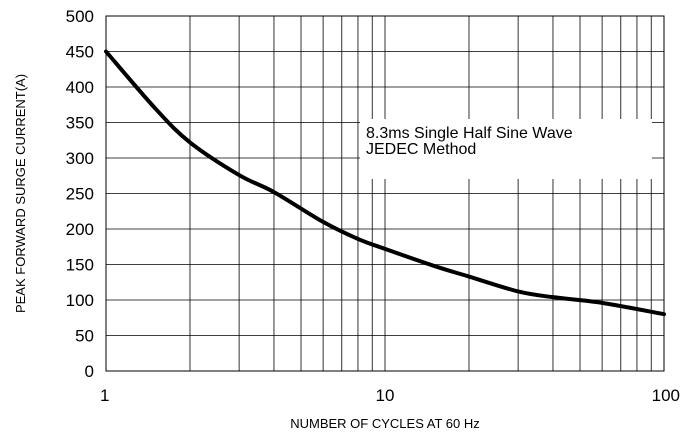 This screenshot has width=694, height=442. What do you see at coordinates (80, 229) in the screenshot?
I see `y-tick-label: 200` at bounding box center [80, 229].